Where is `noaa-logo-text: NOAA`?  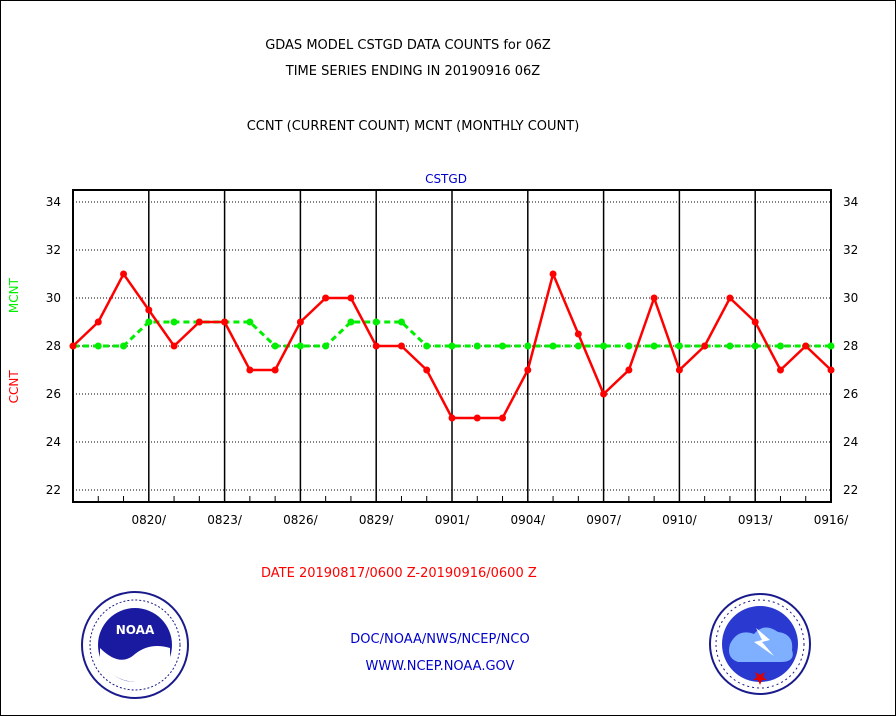
noaa-logo-text: NOAA is located at coordinates (135, 630).